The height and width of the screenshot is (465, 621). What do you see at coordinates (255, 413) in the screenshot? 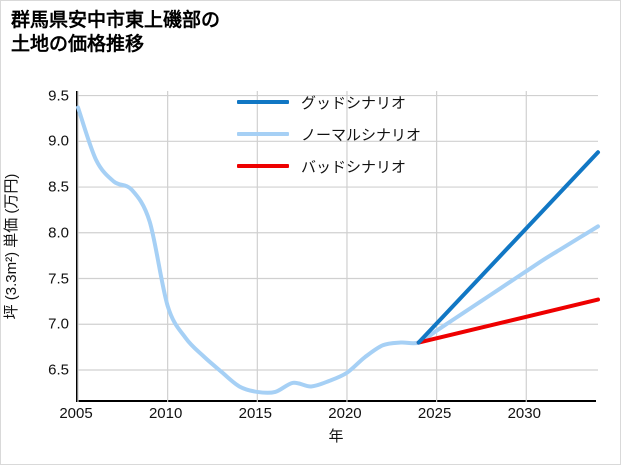
I see `x-tick-label: 2015` at bounding box center [255, 413].